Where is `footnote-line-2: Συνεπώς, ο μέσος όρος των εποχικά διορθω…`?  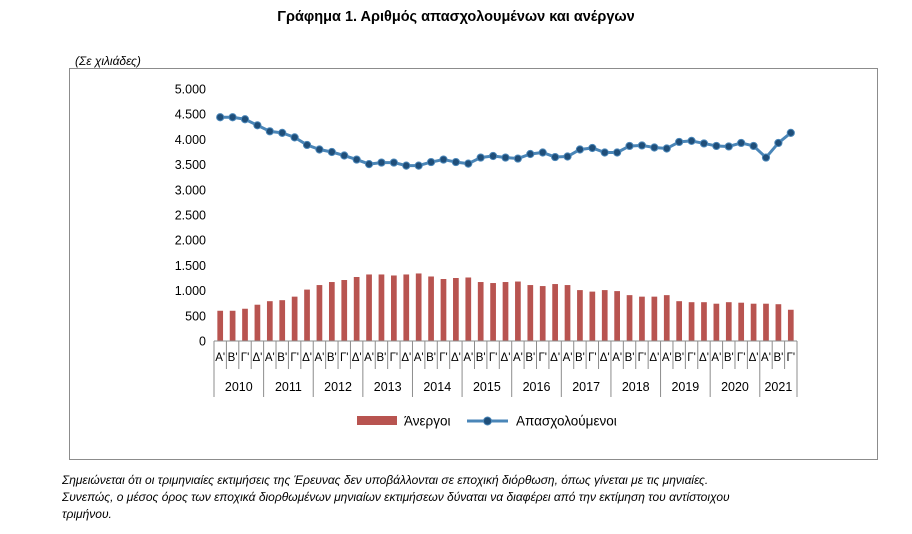 footnote-line-2: Συνεπώς, ο μέσος όρος των εποχικά διορθω… is located at coordinates (396, 497).